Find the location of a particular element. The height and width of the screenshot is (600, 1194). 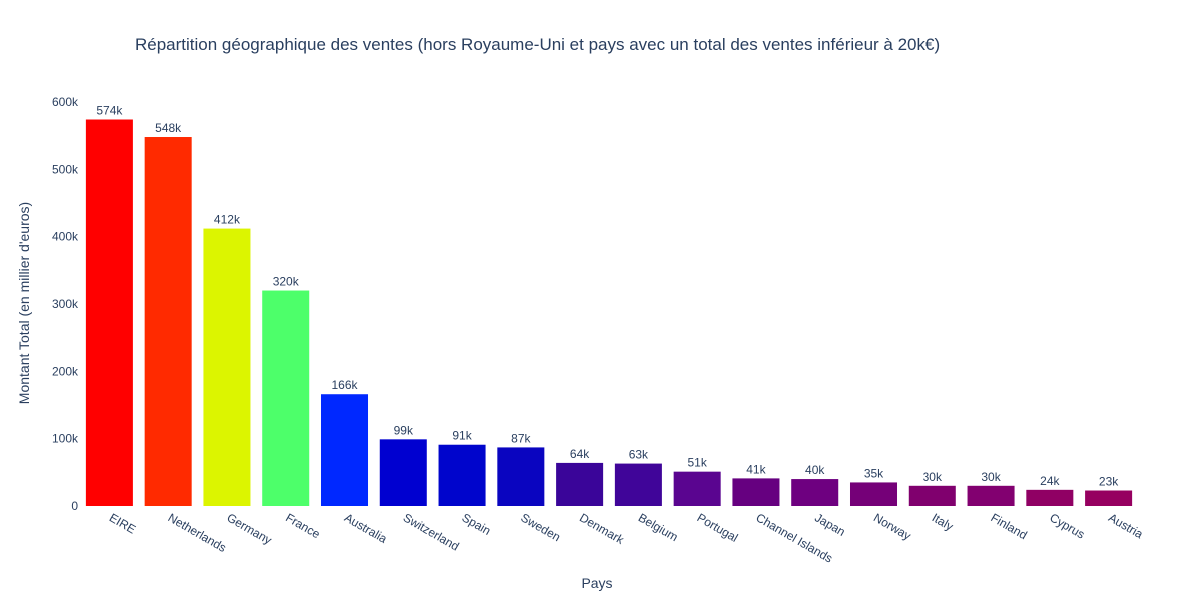

bar-value-label: 548k is located at coordinates (168, 128).